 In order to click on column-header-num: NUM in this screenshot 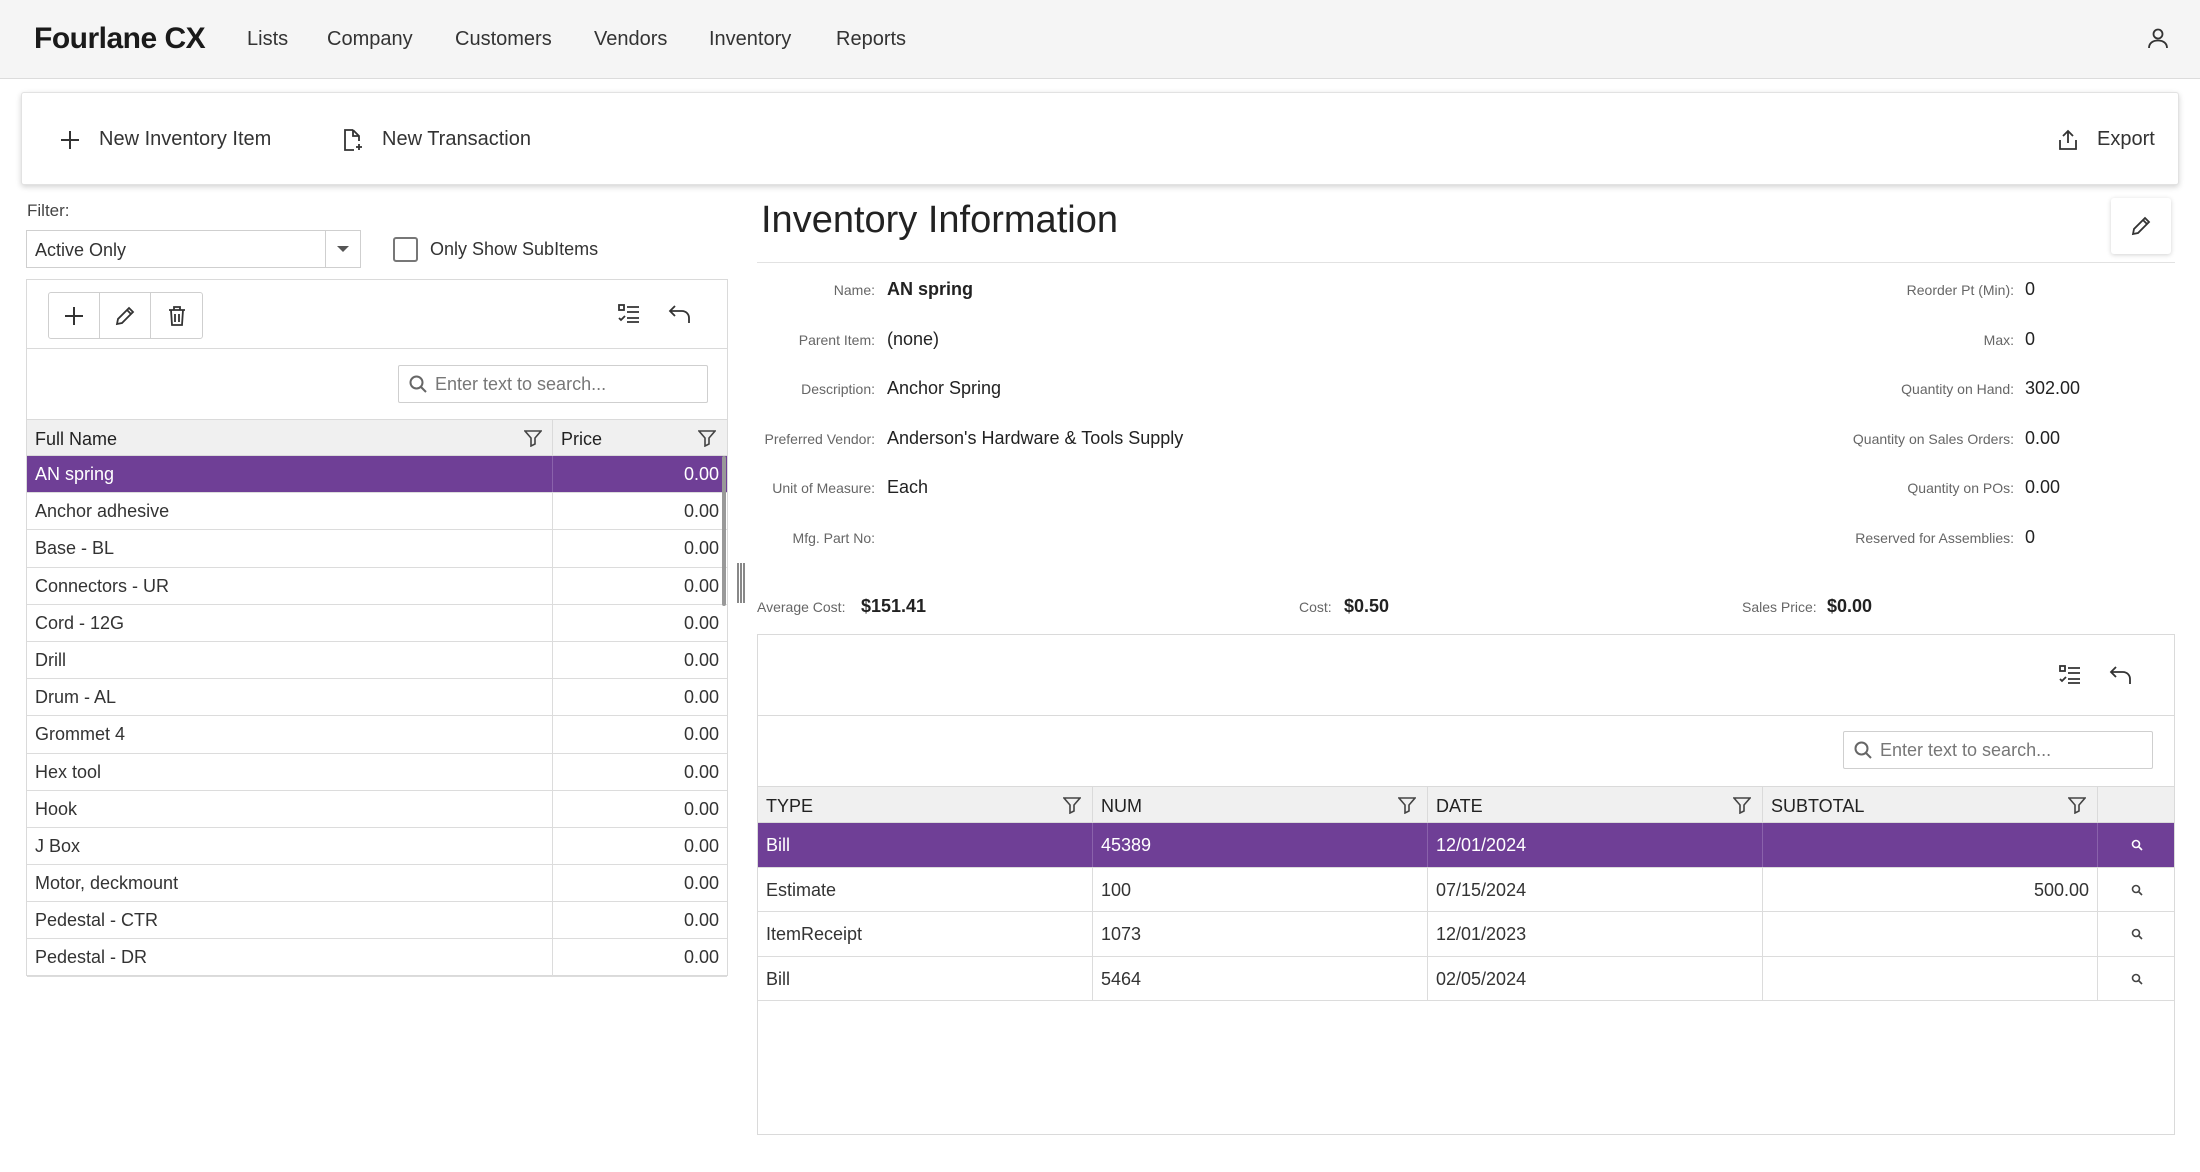, I will do `click(1260, 805)`.